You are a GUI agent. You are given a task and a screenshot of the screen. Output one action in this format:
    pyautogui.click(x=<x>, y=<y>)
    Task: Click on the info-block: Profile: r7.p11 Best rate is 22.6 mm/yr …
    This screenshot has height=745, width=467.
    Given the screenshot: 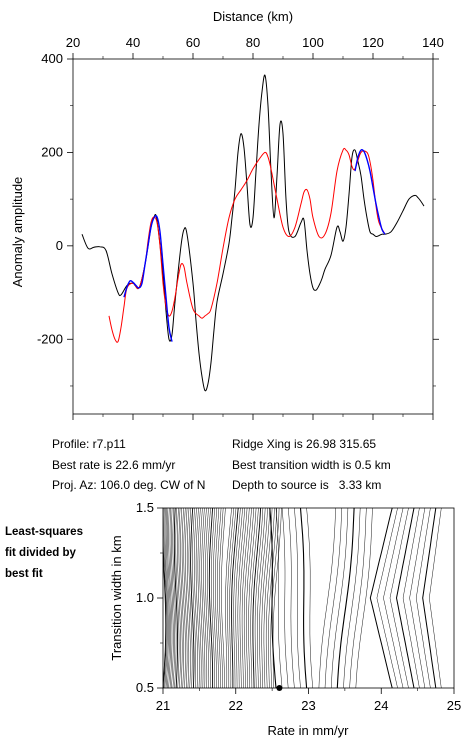 What is the action you would take?
    pyautogui.click(x=221, y=464)
    